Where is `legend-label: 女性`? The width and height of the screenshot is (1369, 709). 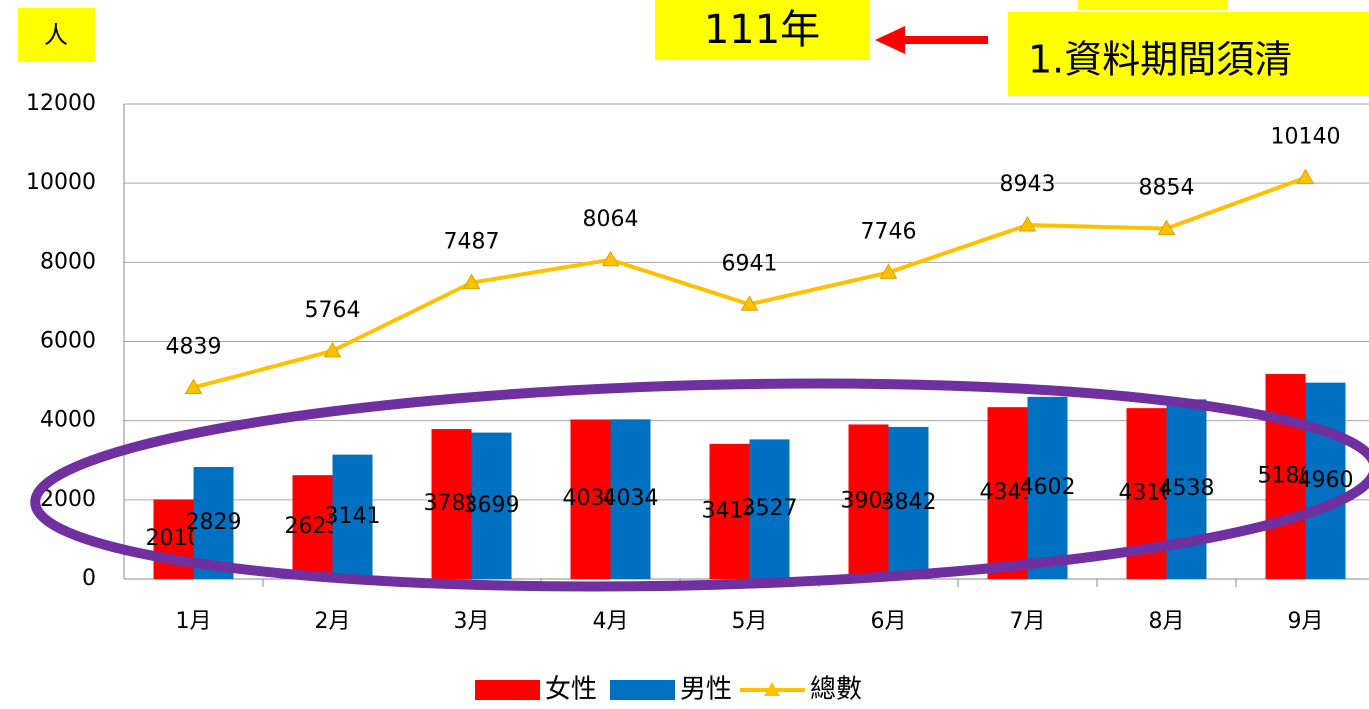 legend-label: 女性 is located at coordinates (571, 690).